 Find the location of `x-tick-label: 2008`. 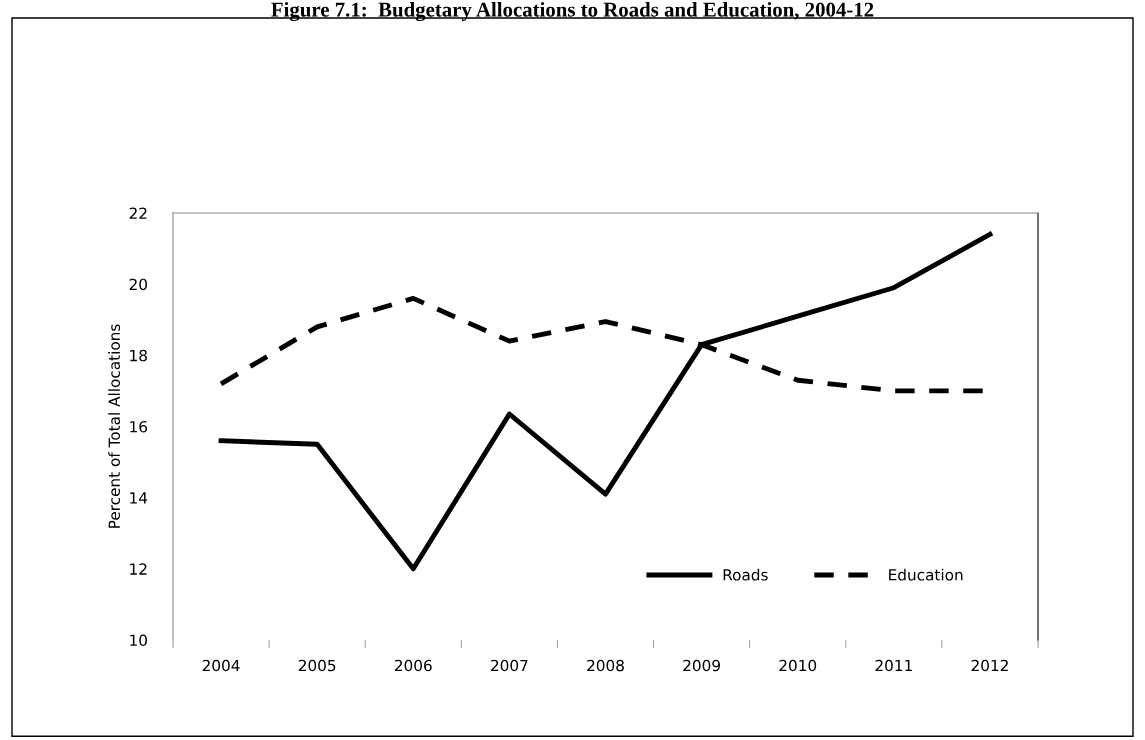

x-tick-label: 2008 is located at coordinates (605, 665).